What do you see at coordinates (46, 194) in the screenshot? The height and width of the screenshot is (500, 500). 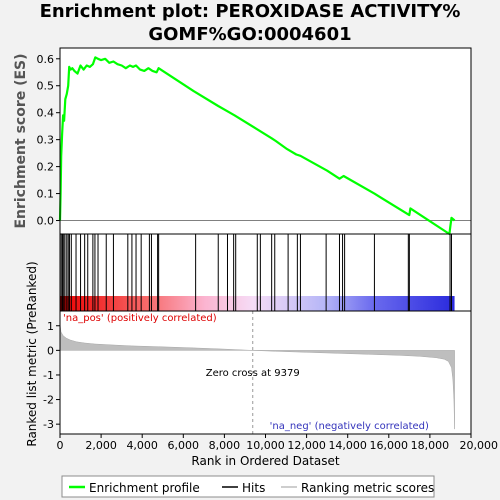 I see `es-y-tick-label: 0.1` at bounding box center [46, 194].